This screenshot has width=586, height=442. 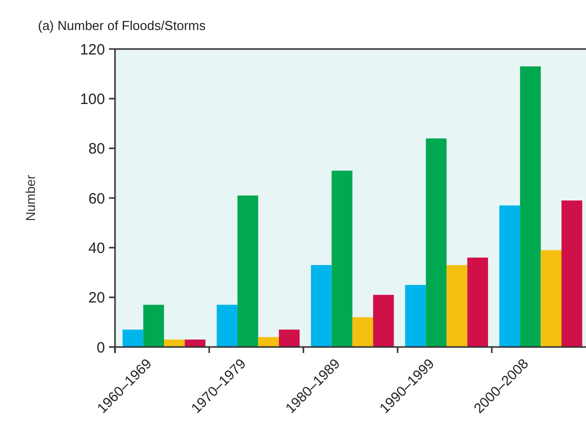 What do you see at coordinates (96, 248) in the screenshot?
I see `y-tick-label: 40` at bounding box center [96, 248].